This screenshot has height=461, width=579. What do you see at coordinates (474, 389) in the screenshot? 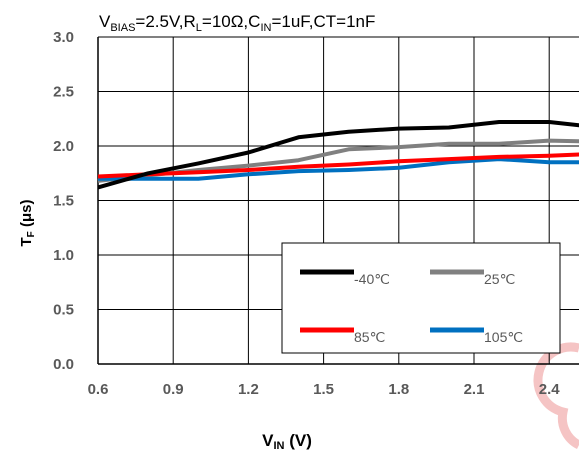
I see `x-tick-label-5: 2.1` at bounding box center [474, 389].